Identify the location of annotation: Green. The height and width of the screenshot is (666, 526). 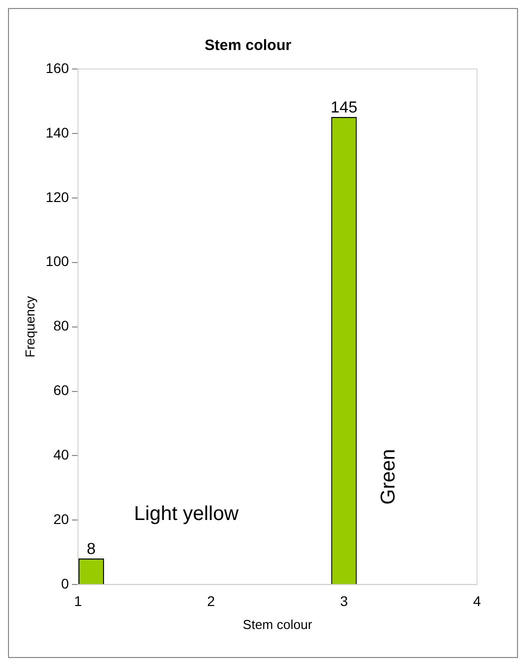
(389, 477).